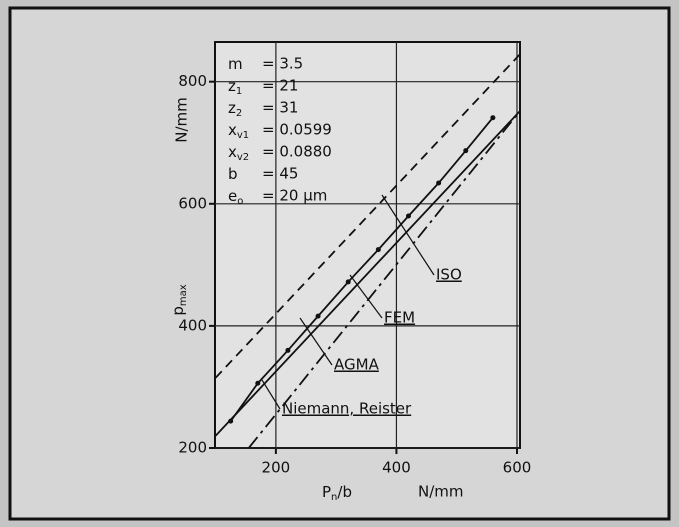  Describe the element at coordinates (297, 152) in the screenshot. I see `parameter-value: = 0.0880` at that location.